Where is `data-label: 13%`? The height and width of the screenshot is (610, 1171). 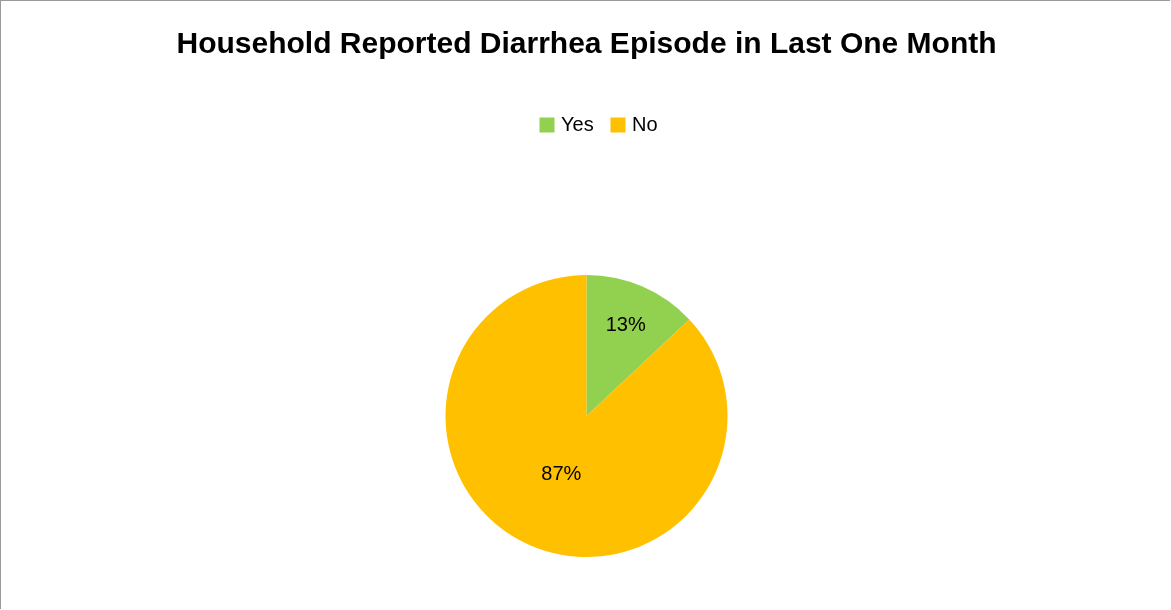 data-label: 13% is located at coordinates (625, 324).